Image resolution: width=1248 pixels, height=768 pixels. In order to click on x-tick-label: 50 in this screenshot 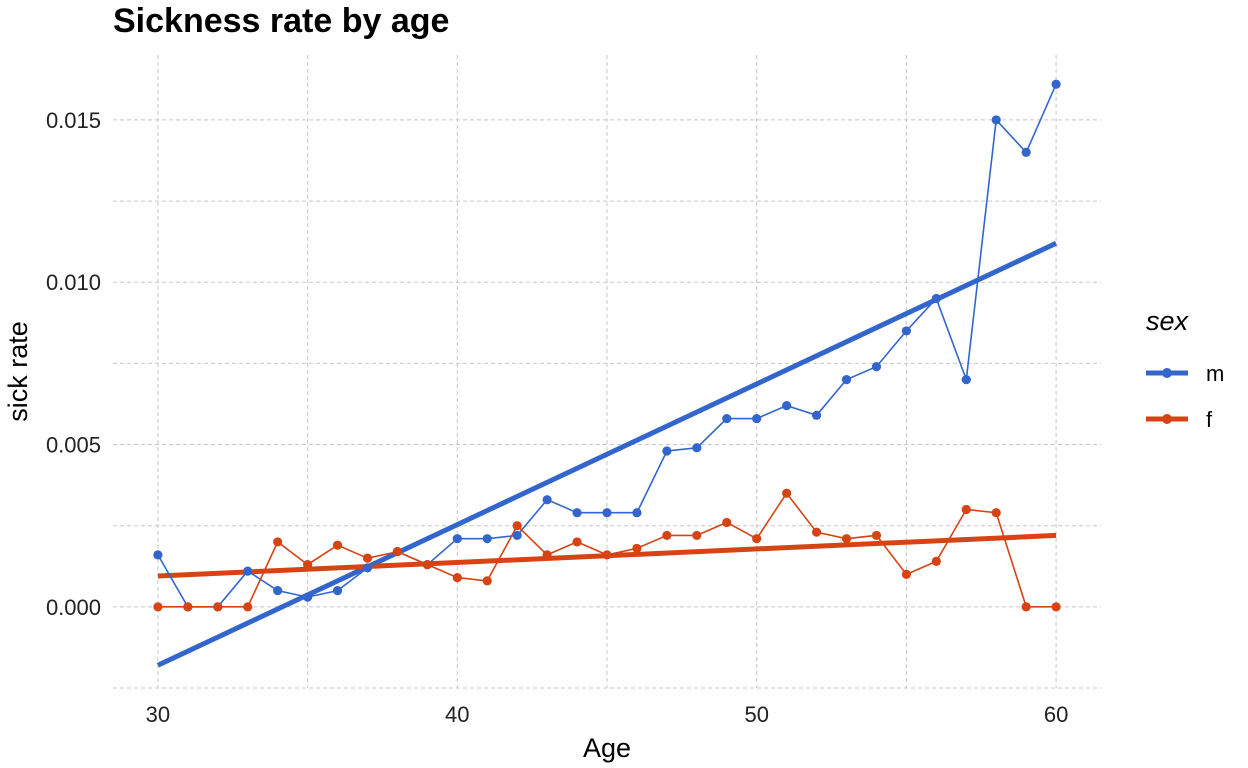, I will do `click(756, 714)`.